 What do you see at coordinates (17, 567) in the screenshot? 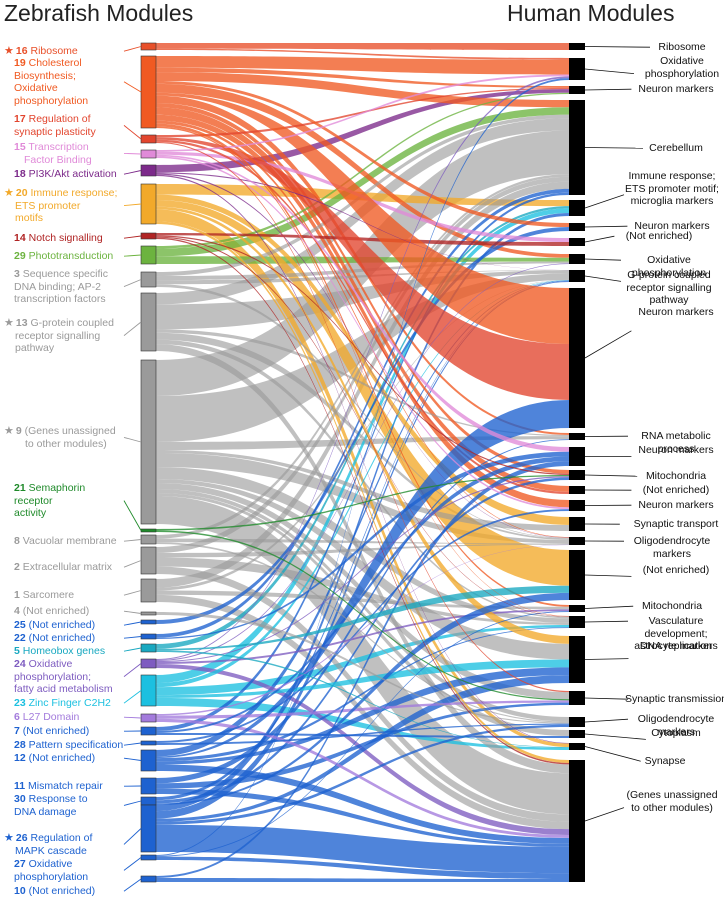
I see `module-number: 2` at bounding box center [17, 567].